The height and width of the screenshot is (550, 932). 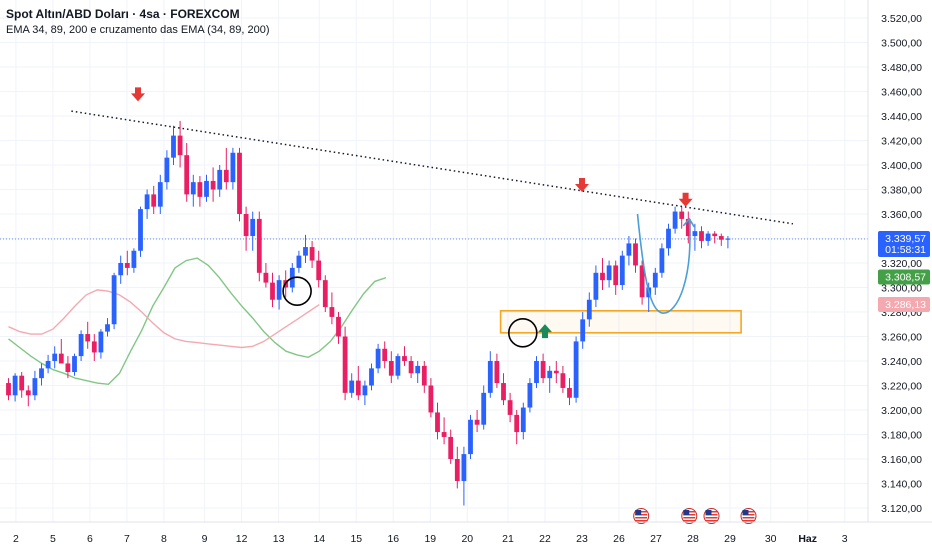 What do you see at coordinates (771, 539) in the screenshot?
I see `x-tick-label: 30` at bounding box center [771, 539].